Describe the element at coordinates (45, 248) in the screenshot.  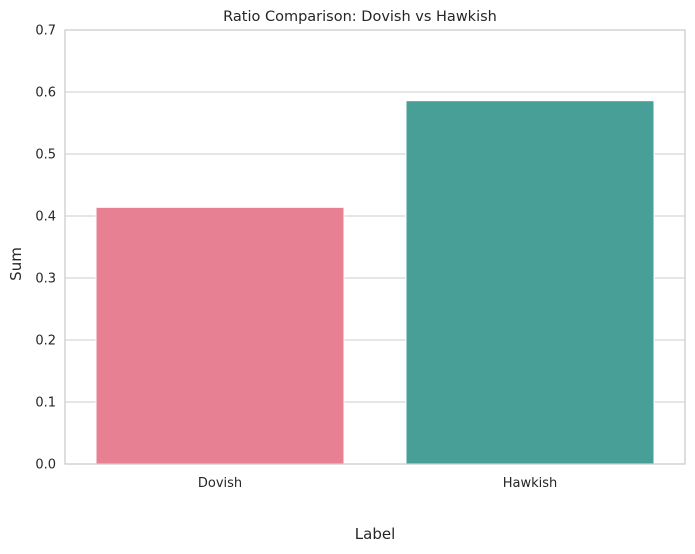
I see `y-tick-labels: 0.0 0.1 0.2 0.3 0.4 0.5 0.6 0.7` at that location.